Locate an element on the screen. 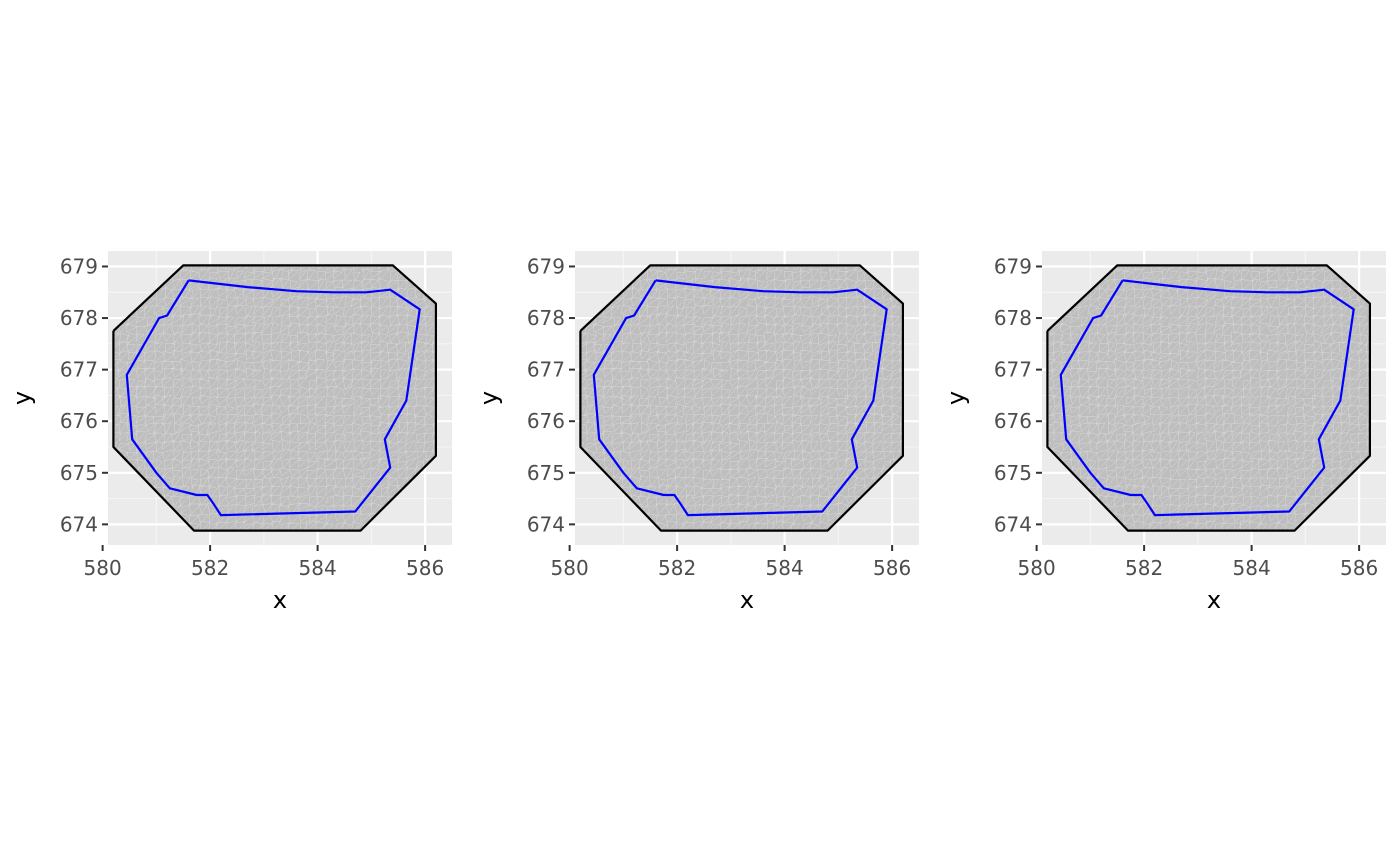  panel-2: 580 582 584 586 674 675 676 677 678 679 x y is located at coordinates (697, 432).